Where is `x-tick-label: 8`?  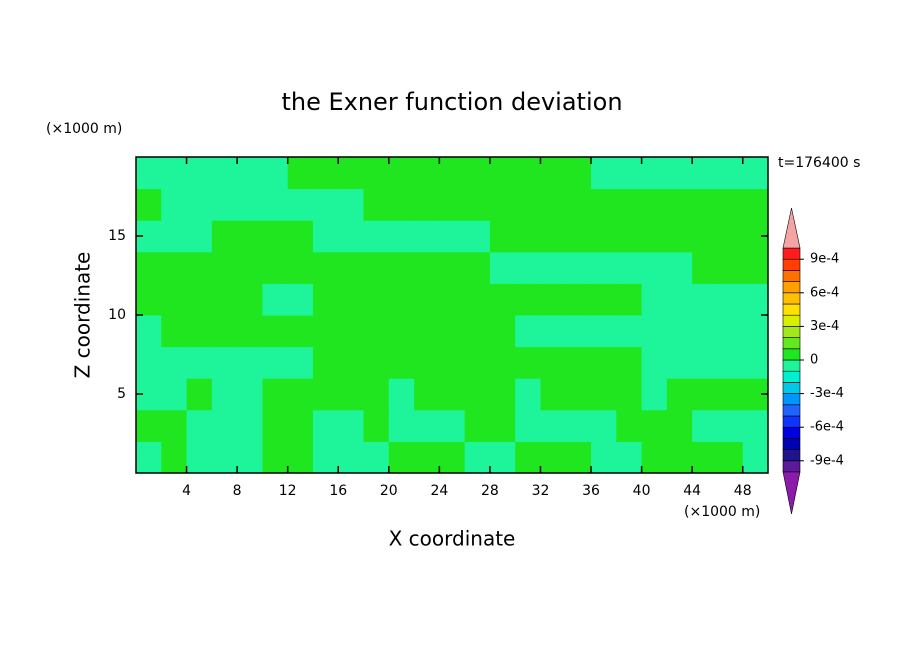 x-tick-label: 8 is located at coordinates (237, 491).